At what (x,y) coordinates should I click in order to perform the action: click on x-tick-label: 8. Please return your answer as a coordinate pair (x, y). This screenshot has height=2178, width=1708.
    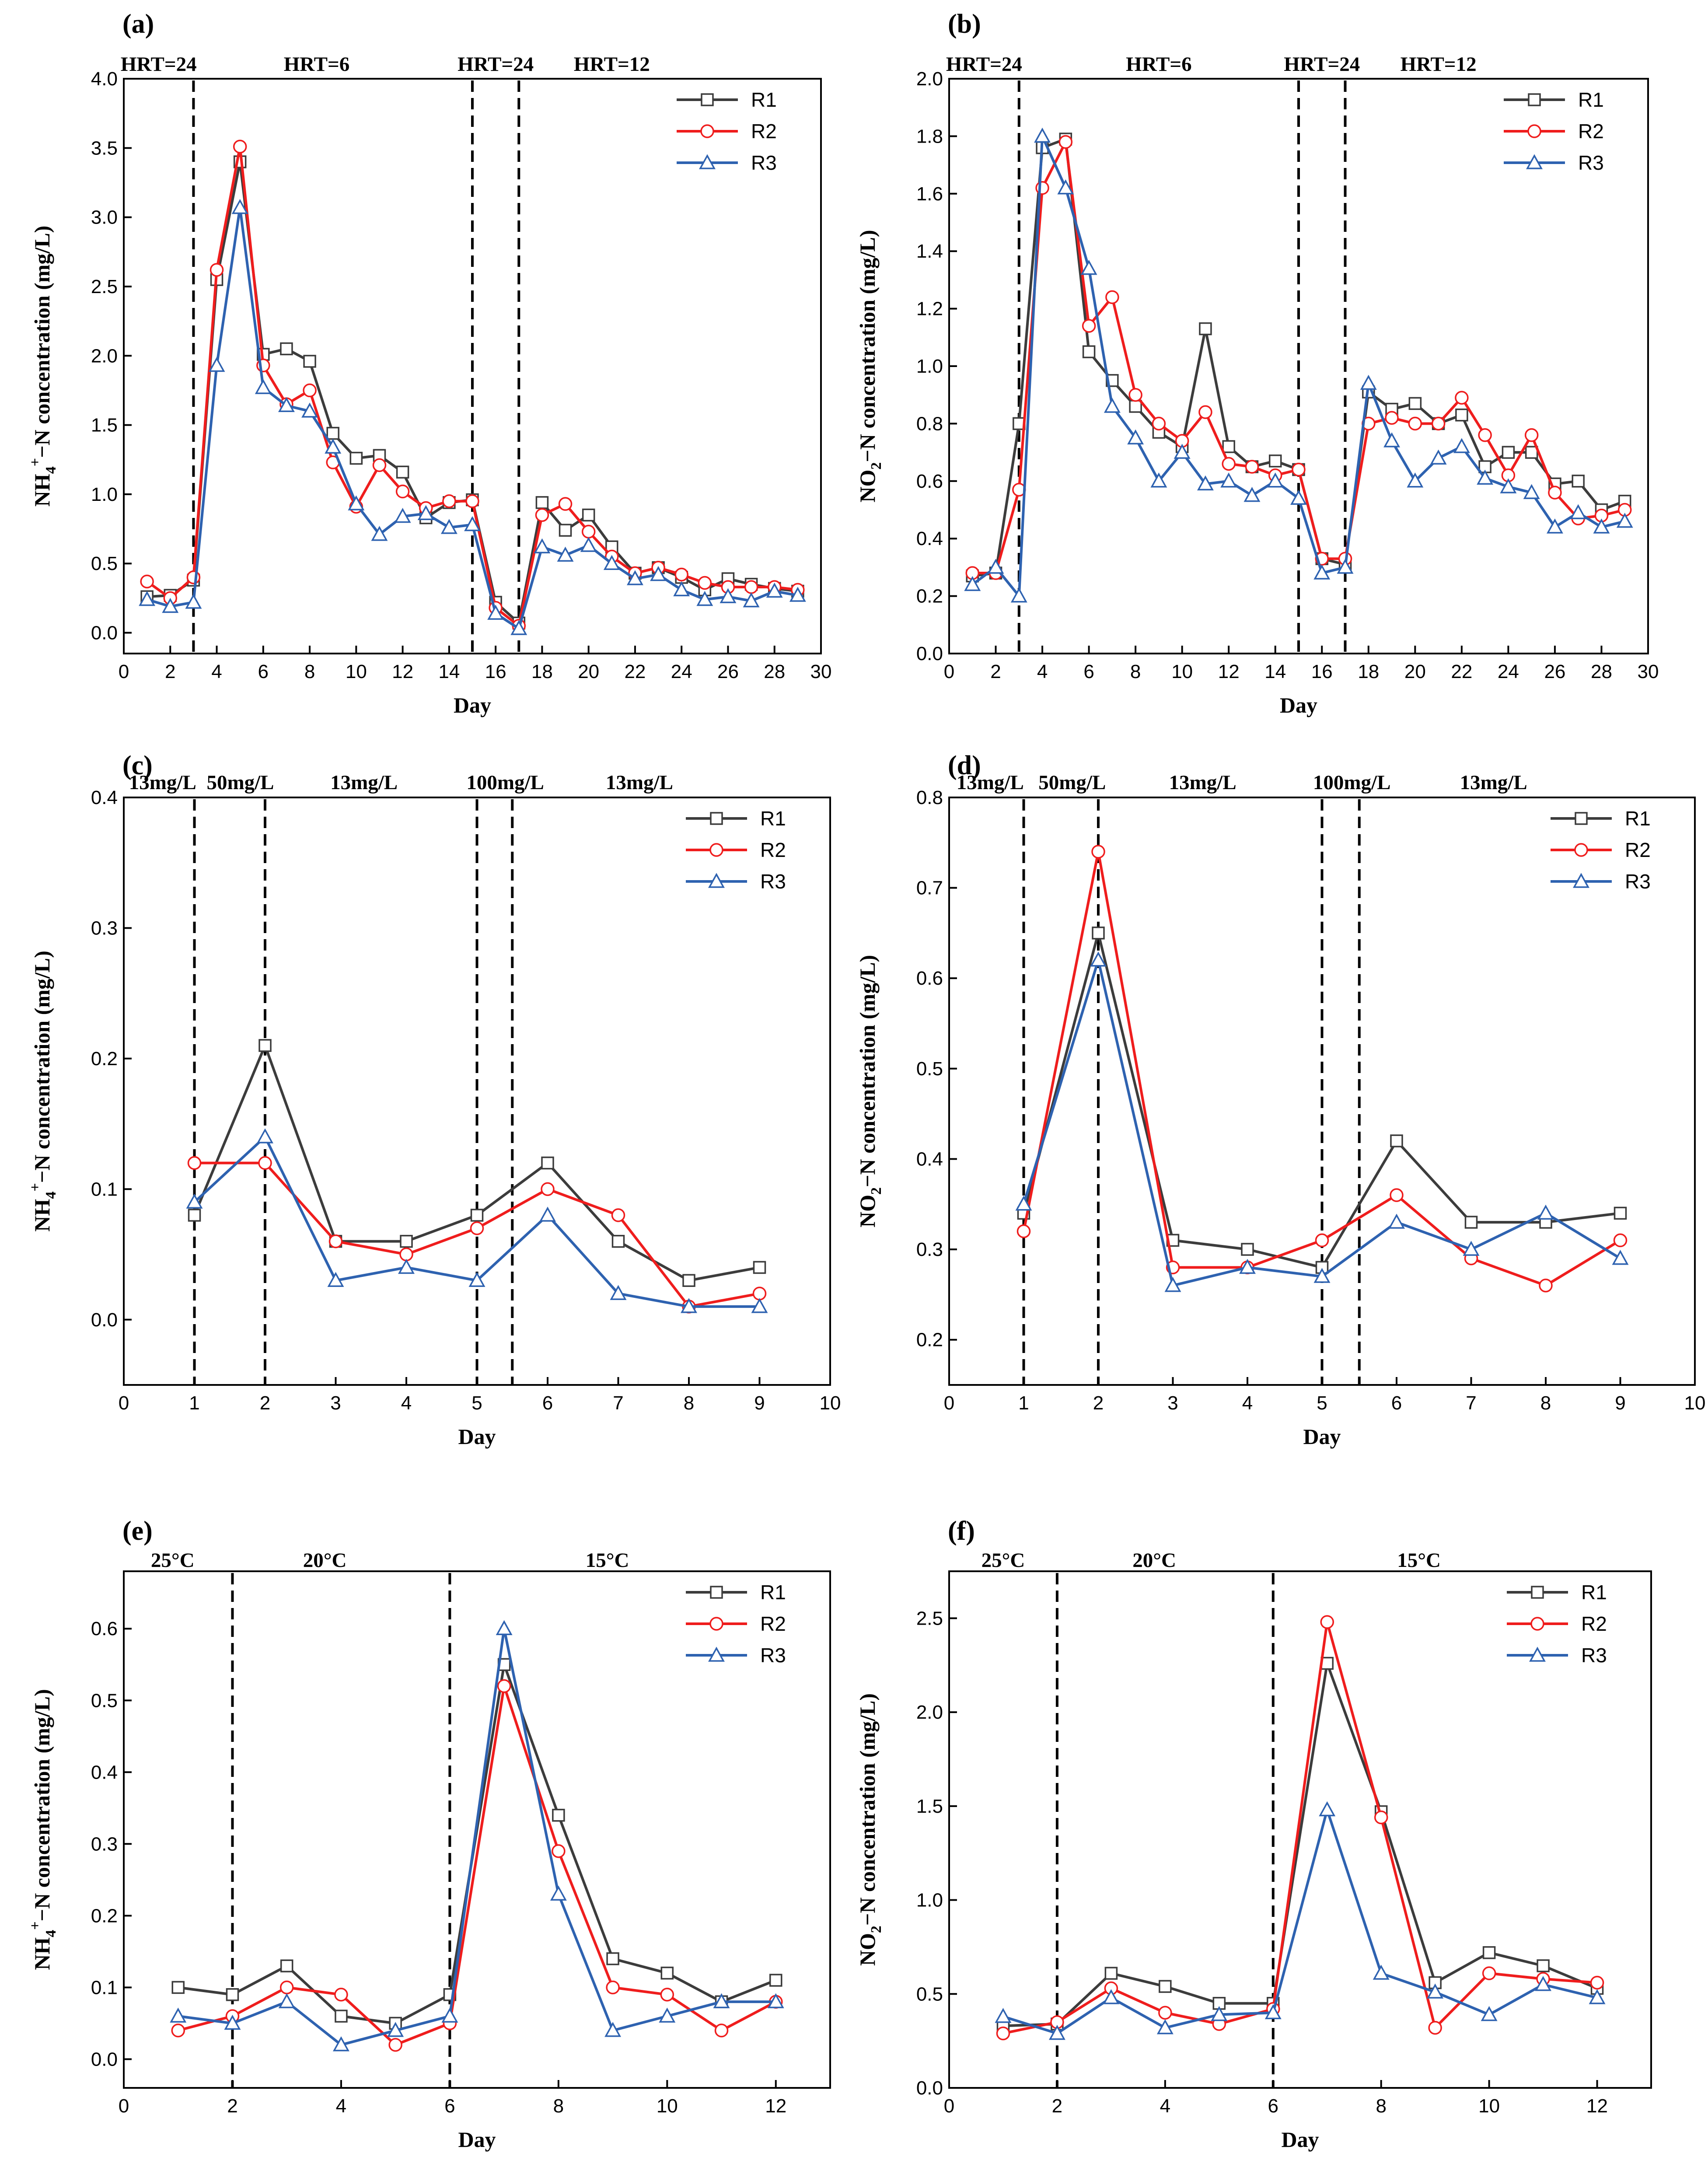
    Looking at the image, I should click on (558, 2106).